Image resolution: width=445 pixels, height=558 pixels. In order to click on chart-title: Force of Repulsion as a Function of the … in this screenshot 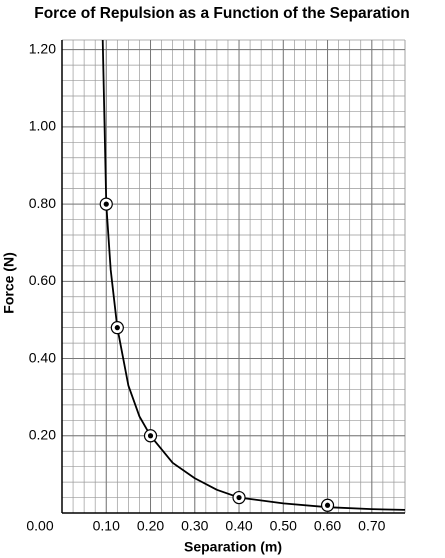, I will do `click(221, 13)`.